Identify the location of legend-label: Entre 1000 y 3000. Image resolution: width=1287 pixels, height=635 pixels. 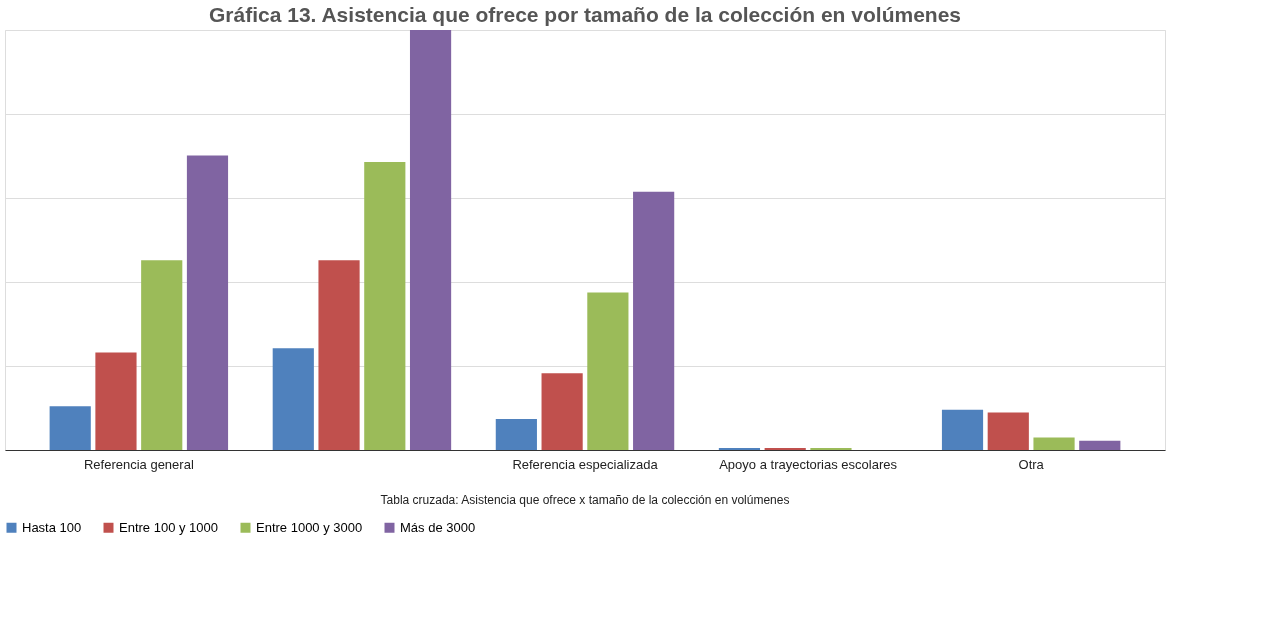
(309, 527).